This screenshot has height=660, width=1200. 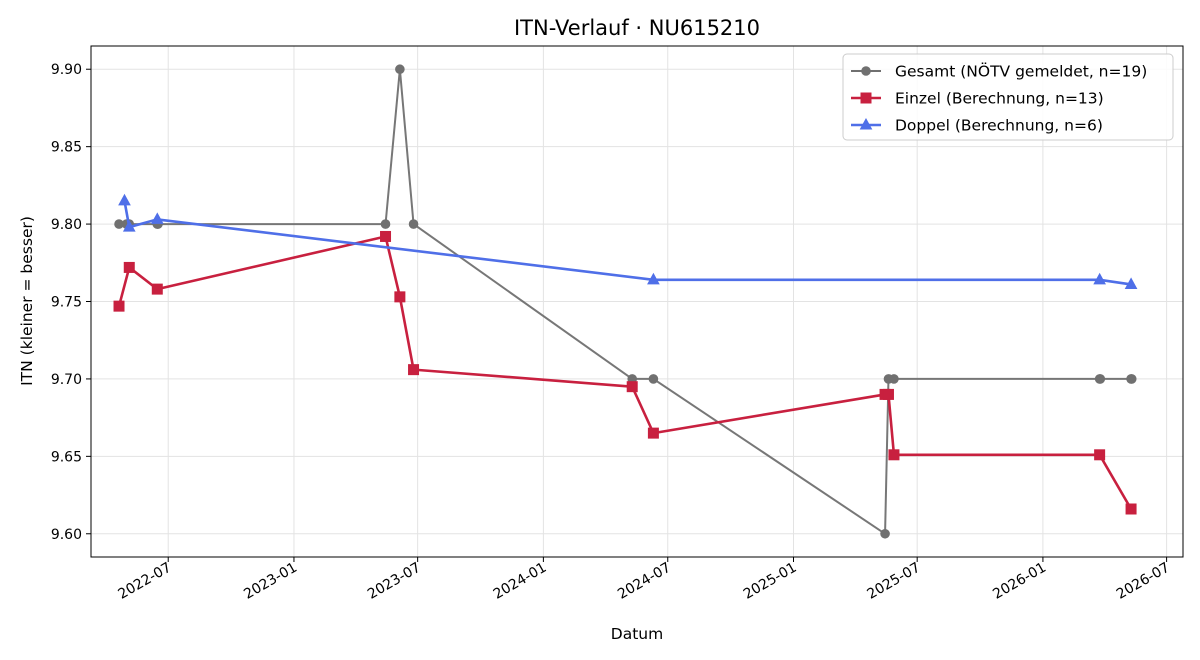 What do you see at coordinates (628, 241) in the screenshot?
I see `series-doppel` at bounding box center [628, 241].